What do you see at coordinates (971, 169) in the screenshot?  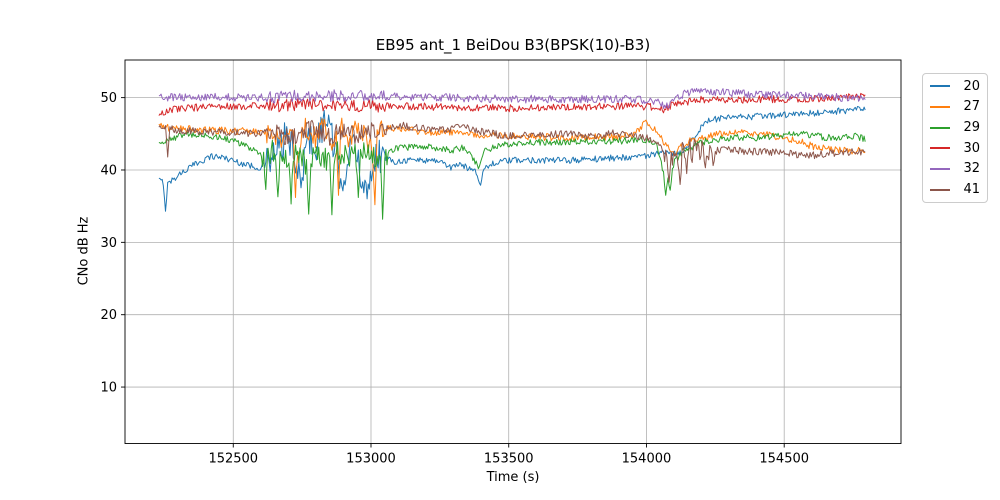 I see `legend-label: 32` at bounding box center [971, 169].